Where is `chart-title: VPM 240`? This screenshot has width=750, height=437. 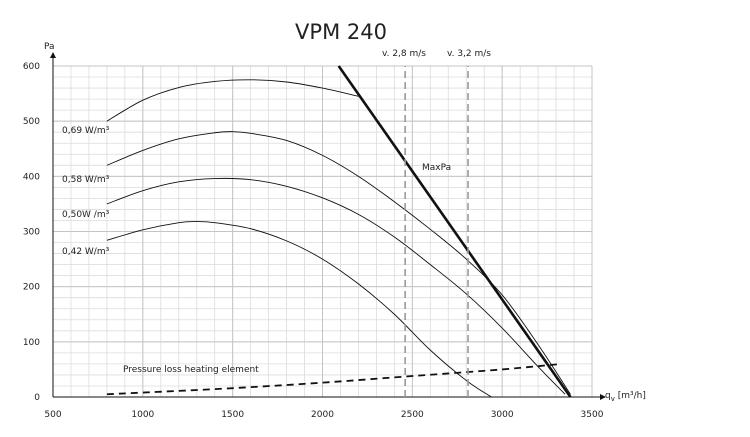
chart-title: VPM 240 is located at coordinates (341, 32).